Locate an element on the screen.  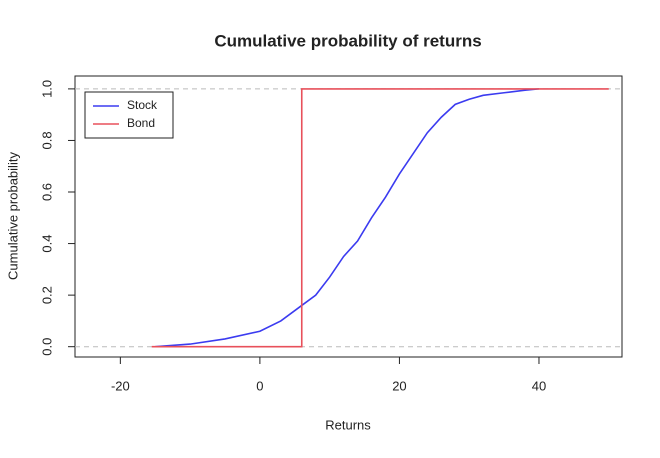
x-tick-label: 0 is located at coordinates (259, 385).